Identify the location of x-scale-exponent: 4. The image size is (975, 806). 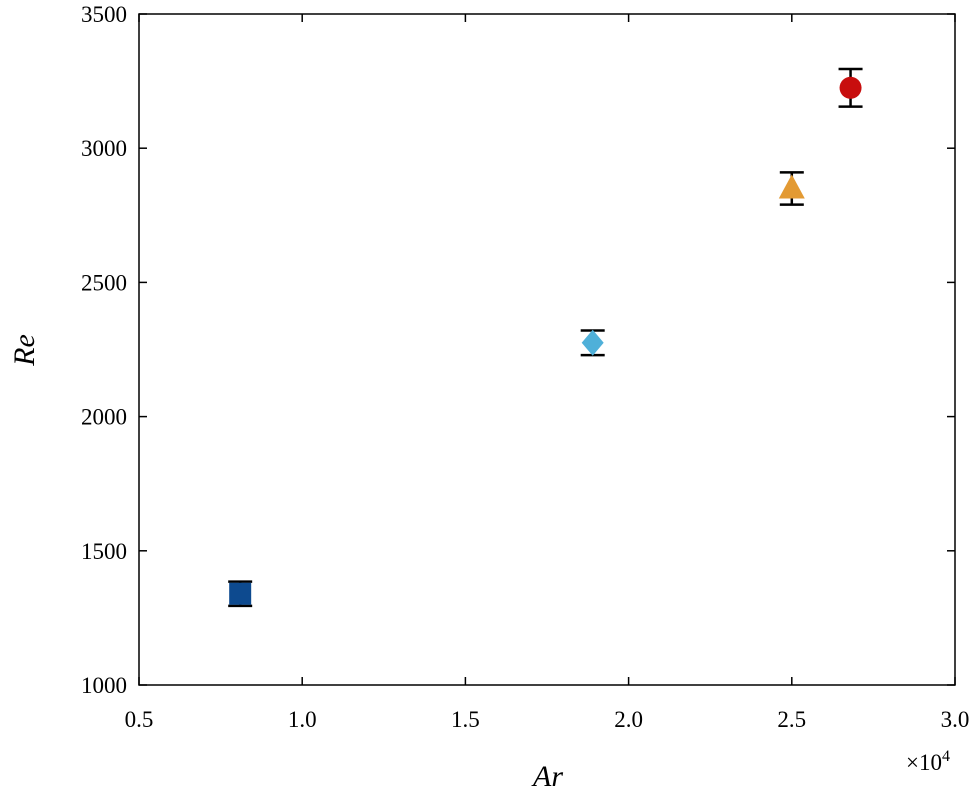
(946, 756).